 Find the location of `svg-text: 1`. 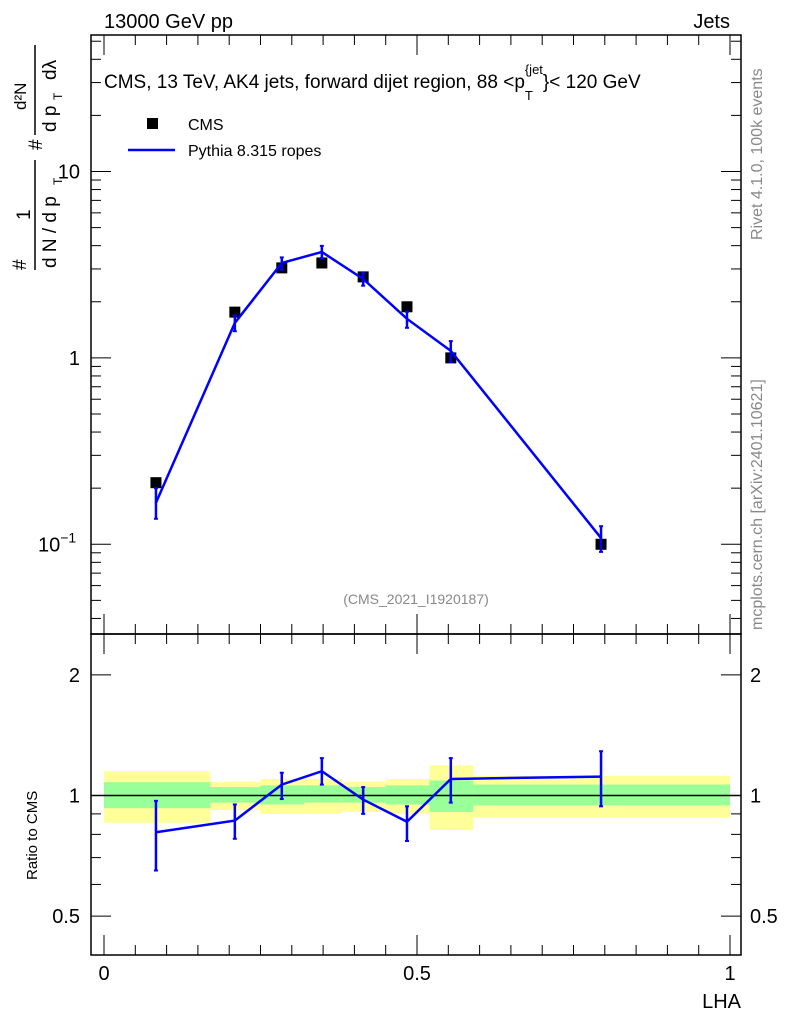

svg-text: 1 is located at coordinates (24, 214).